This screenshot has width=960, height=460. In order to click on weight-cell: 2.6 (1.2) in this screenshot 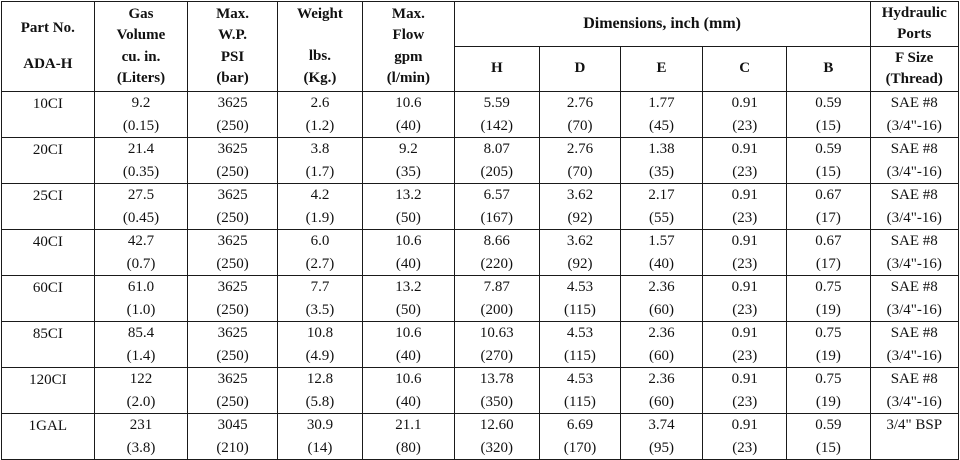, I will do `click(320, 114)`.